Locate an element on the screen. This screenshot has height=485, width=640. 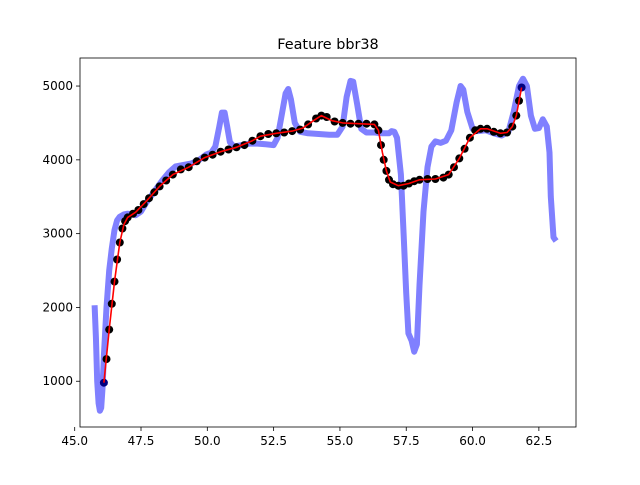
x-tick-label: 62.5 is located at coordinates (539, 441).